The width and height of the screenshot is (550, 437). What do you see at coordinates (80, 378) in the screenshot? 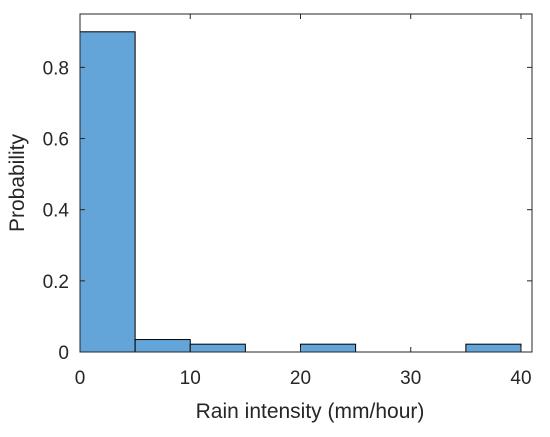
I see `x-tick-label: 0` at bounding box center [80, 378].